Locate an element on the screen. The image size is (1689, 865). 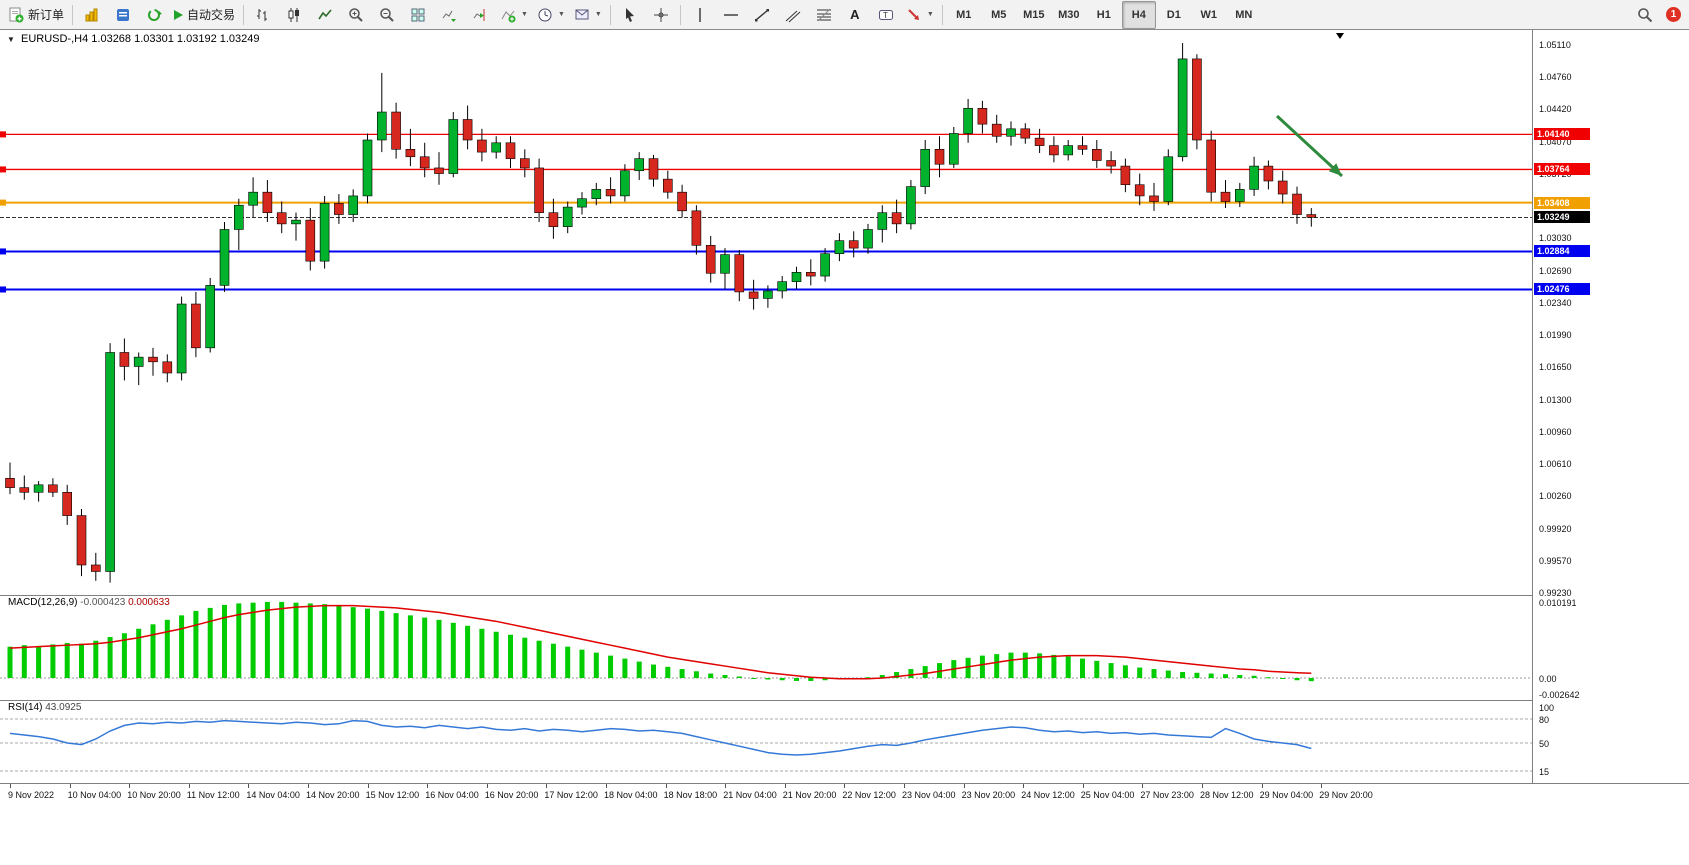
text-button: A is located at coordinates (855, 15).